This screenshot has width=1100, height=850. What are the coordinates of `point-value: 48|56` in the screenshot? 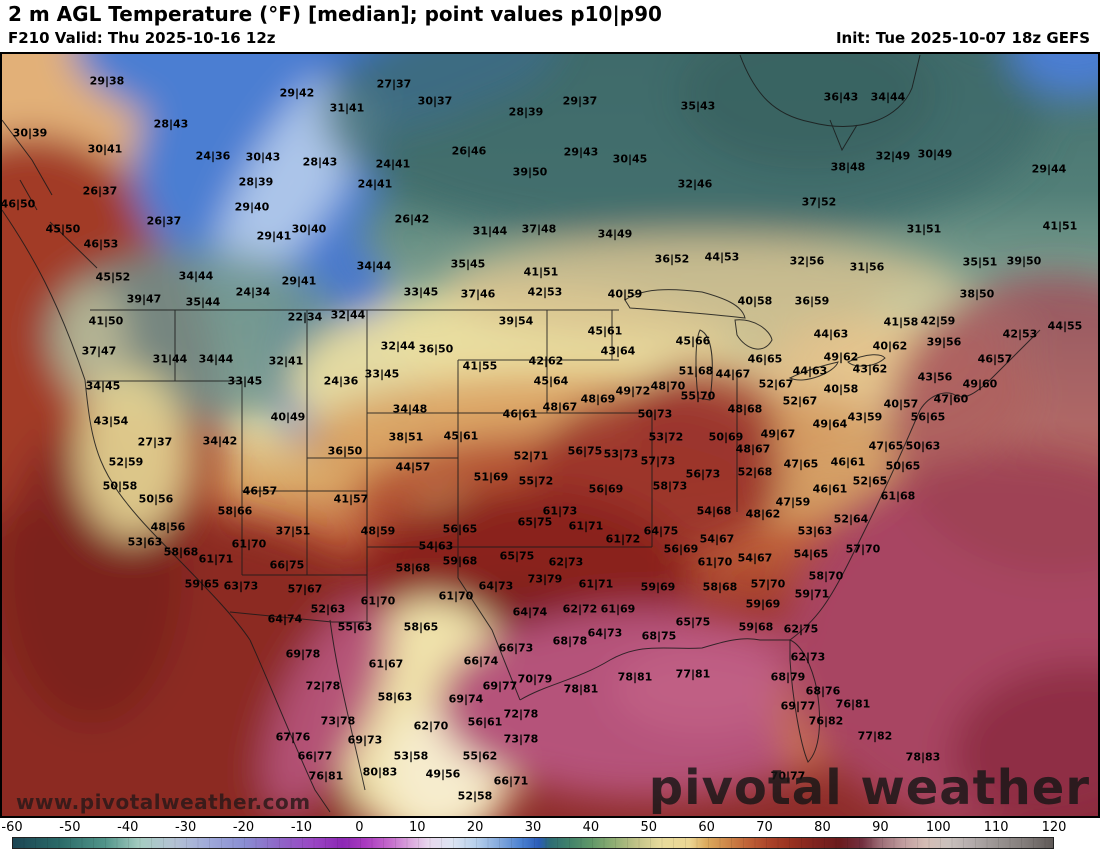 It's located at (168, 527).